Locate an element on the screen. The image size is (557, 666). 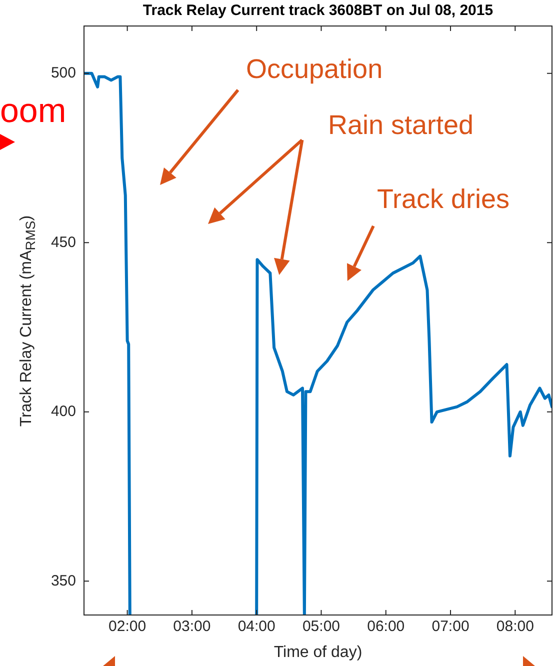
x-tick-label: 06:00 is located at coordinates (386, 627).